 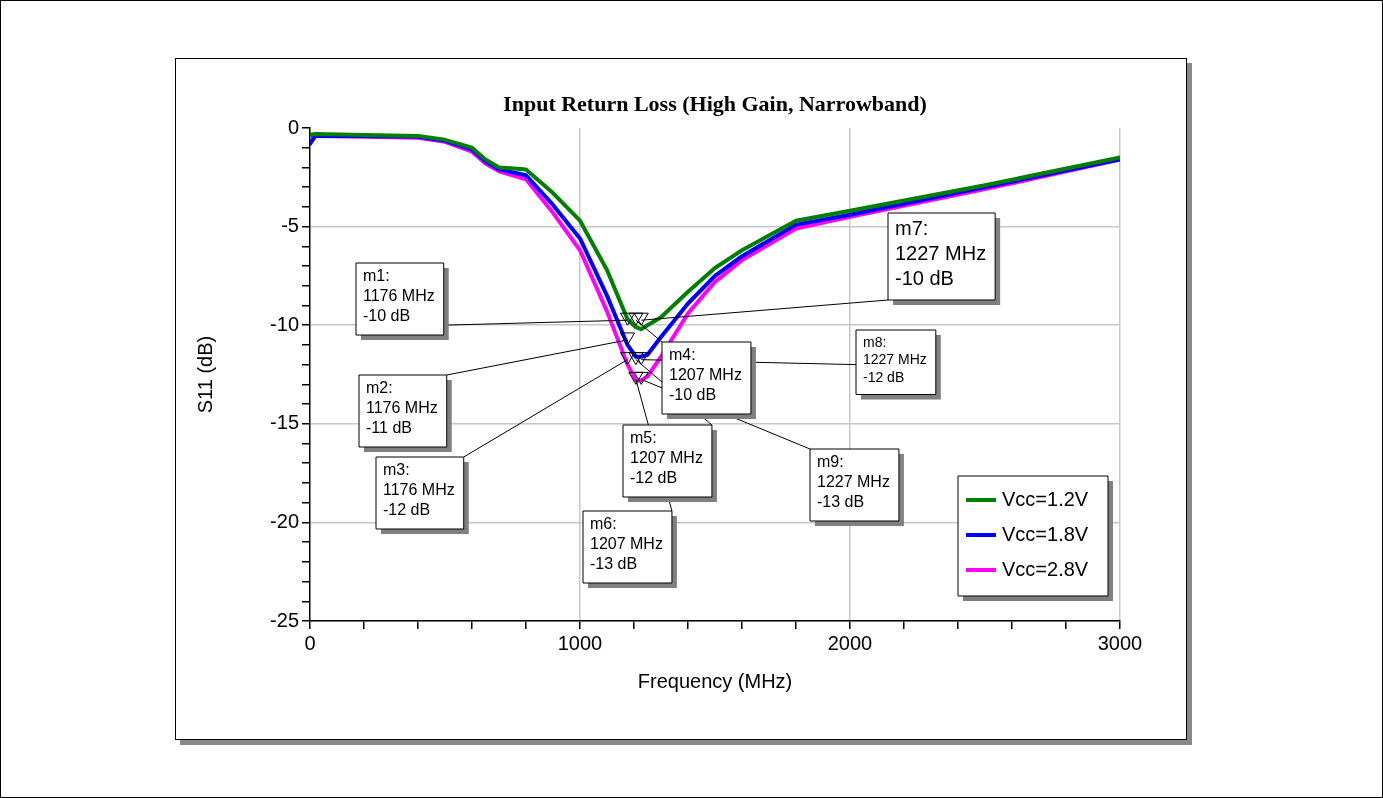 What do you see at coordinates (1045, 568) in the screenshot?
I see `legend-label: Vcc=2.8V` at bounding box center [1045, 568].